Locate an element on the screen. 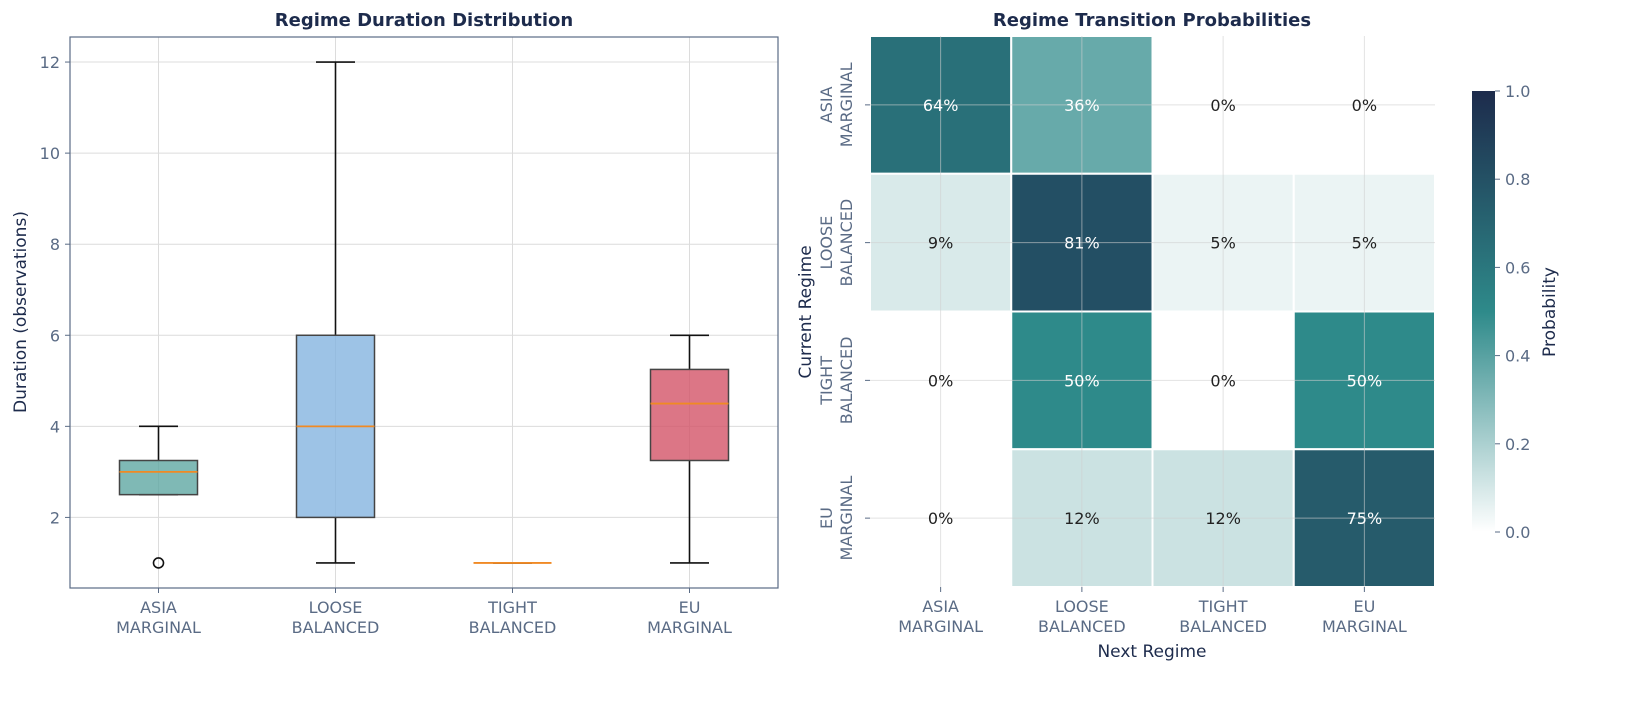  colorbar-tick-label: 0.0 is located at coordinates (1517, 532).